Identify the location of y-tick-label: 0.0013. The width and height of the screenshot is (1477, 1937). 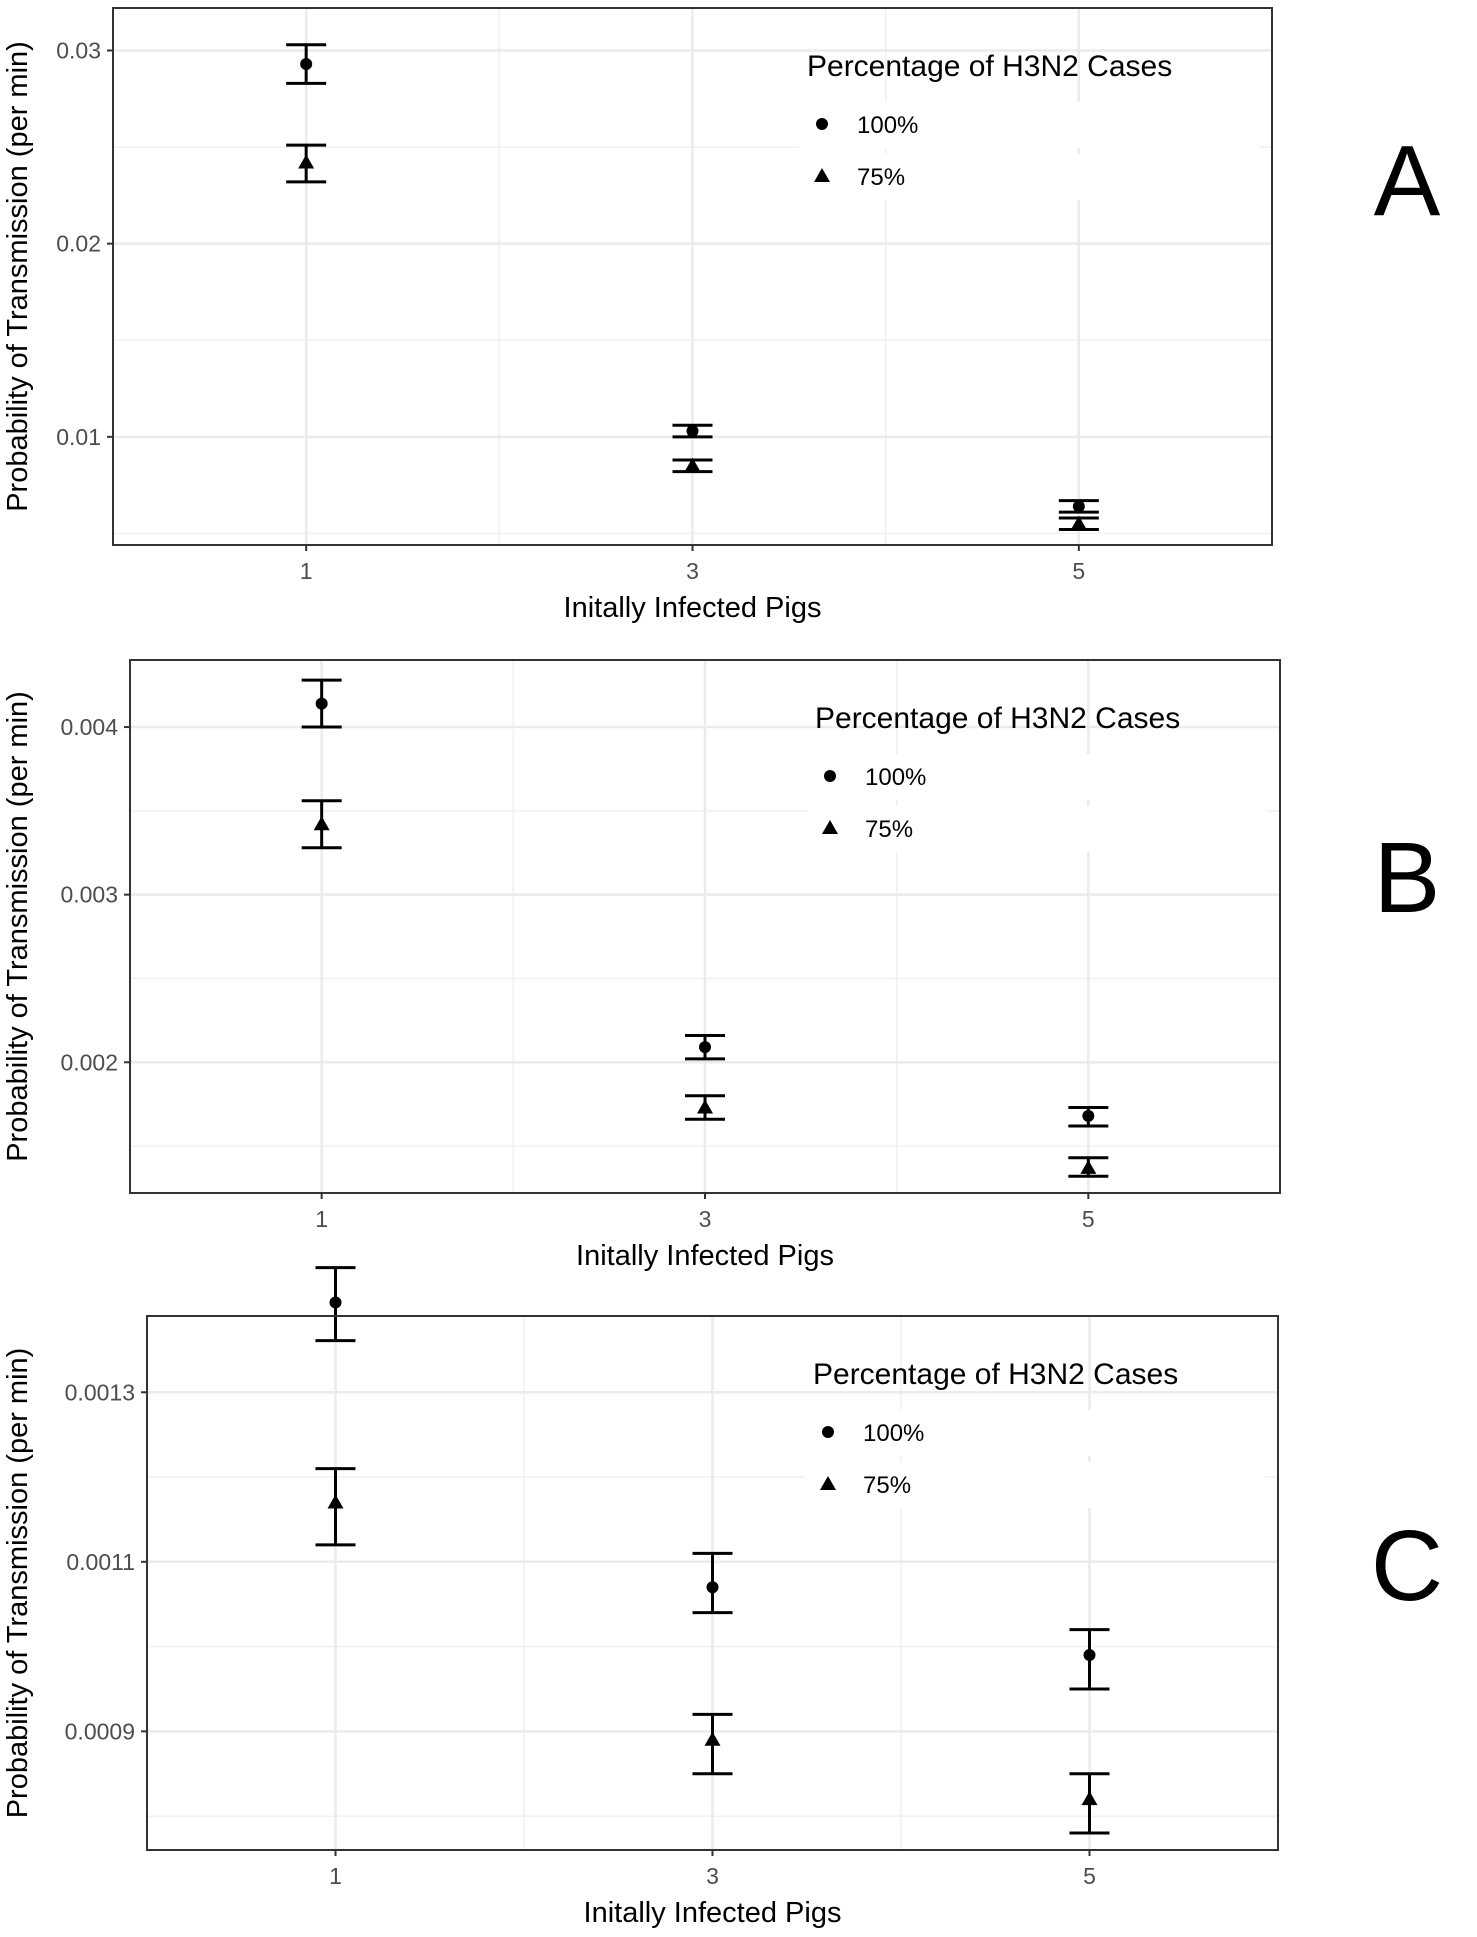
(100, 1392).